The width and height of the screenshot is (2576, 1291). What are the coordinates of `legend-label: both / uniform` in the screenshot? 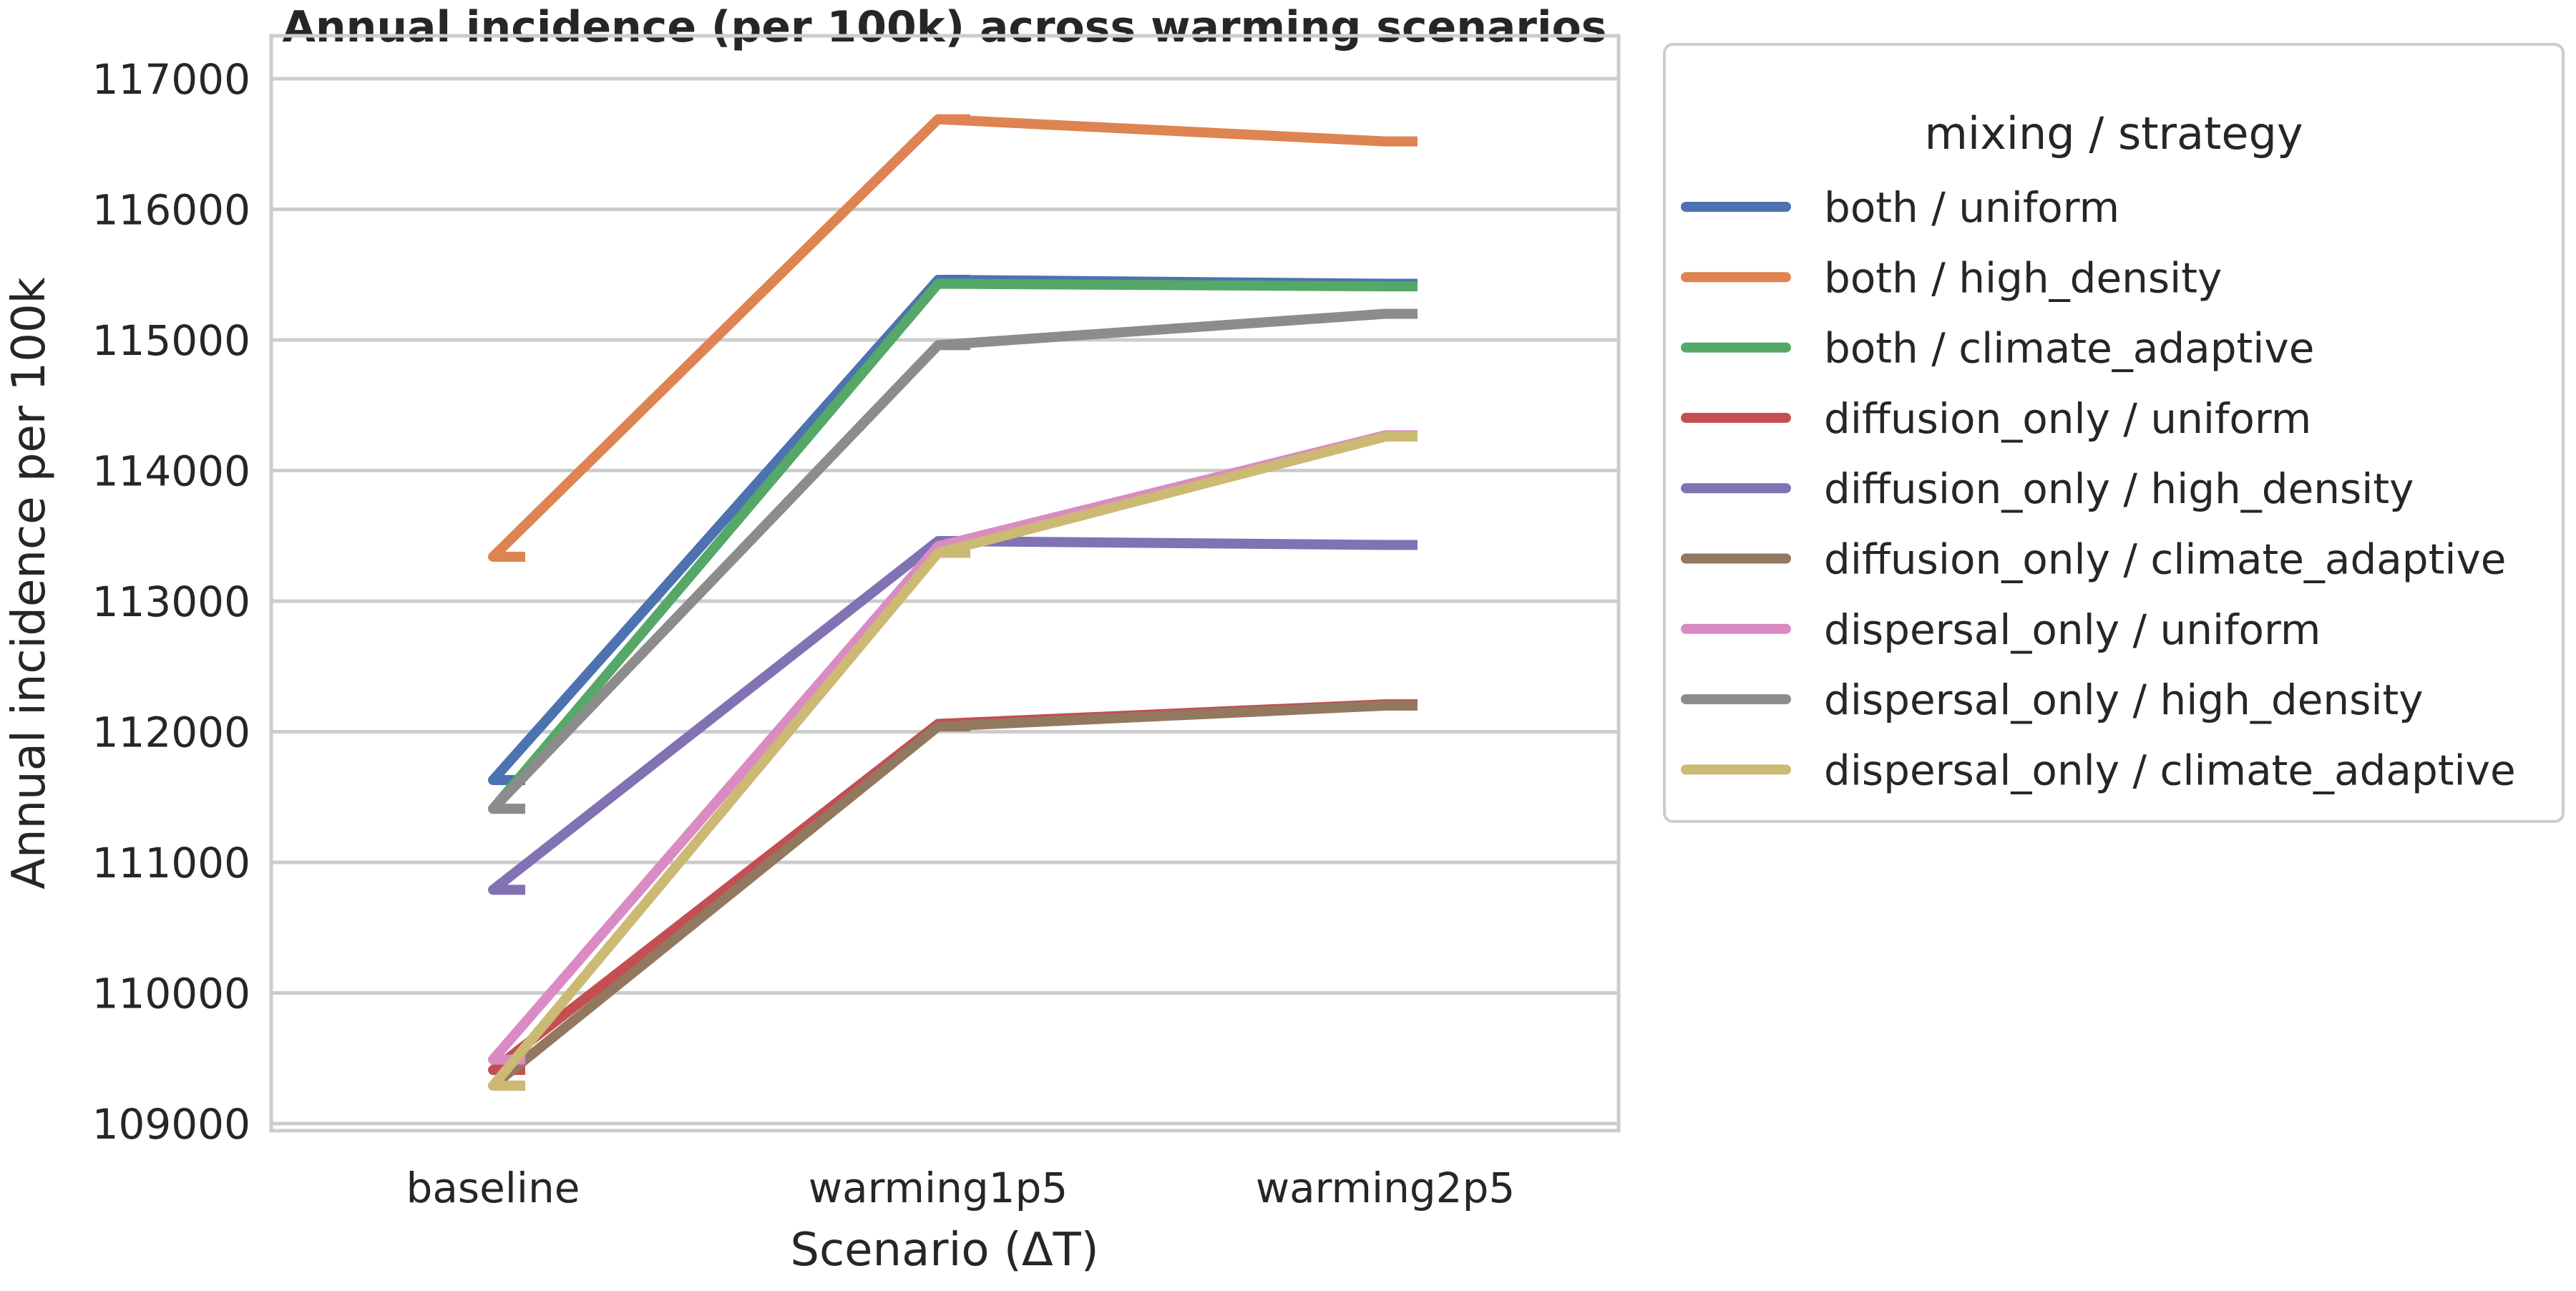 It's located at (1971, 207).